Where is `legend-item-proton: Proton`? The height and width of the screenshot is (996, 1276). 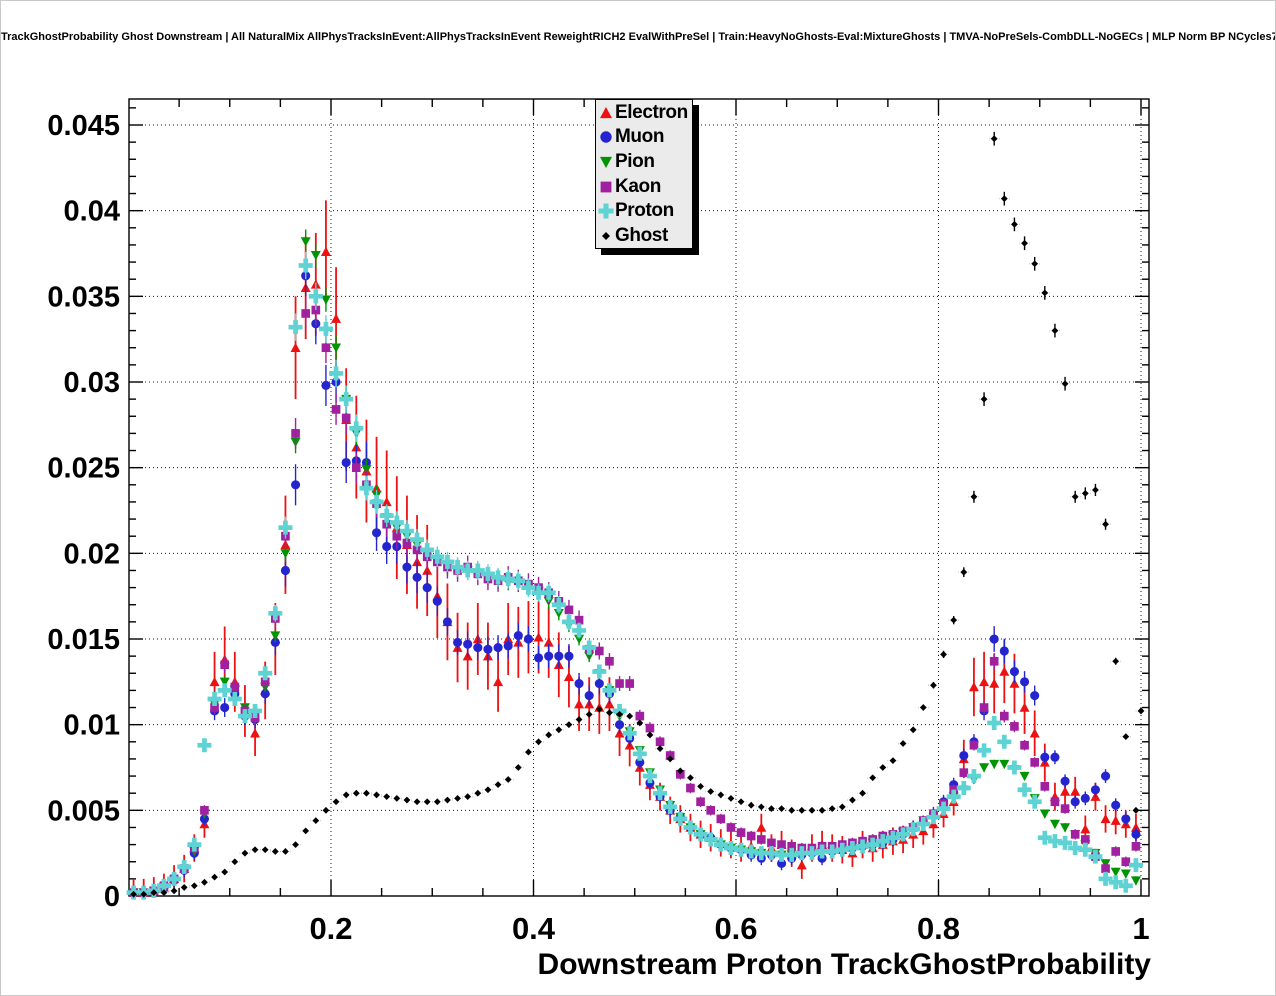 legend-item-proton: Proton is located at coordinates (644, 210).